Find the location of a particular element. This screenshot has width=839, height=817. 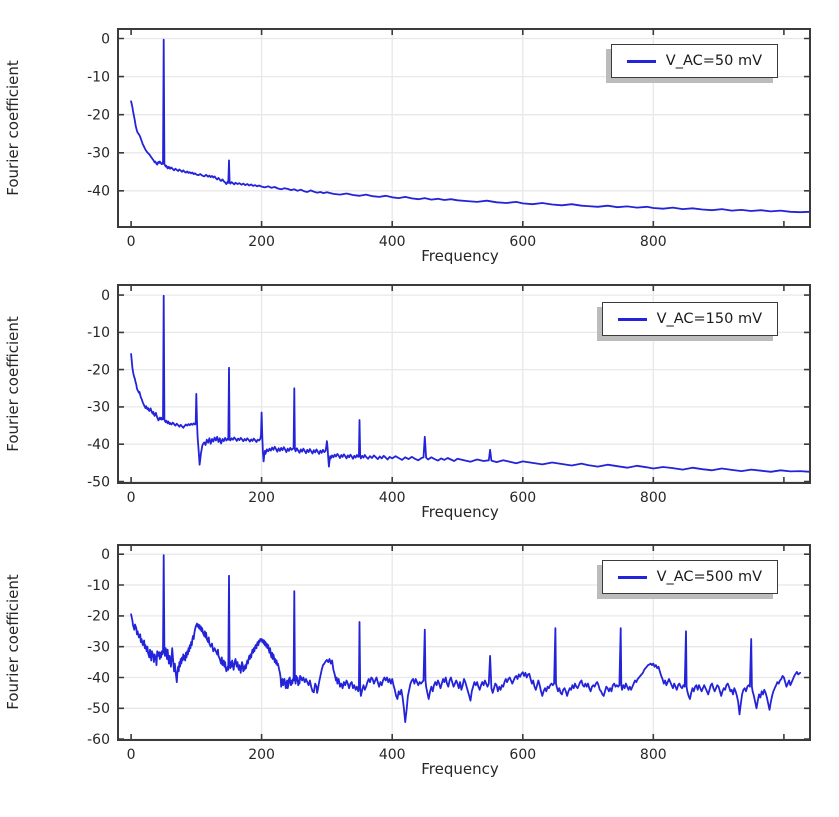

legend-plot-3: V_AC=500 mV is located at coordinates (689, 577).